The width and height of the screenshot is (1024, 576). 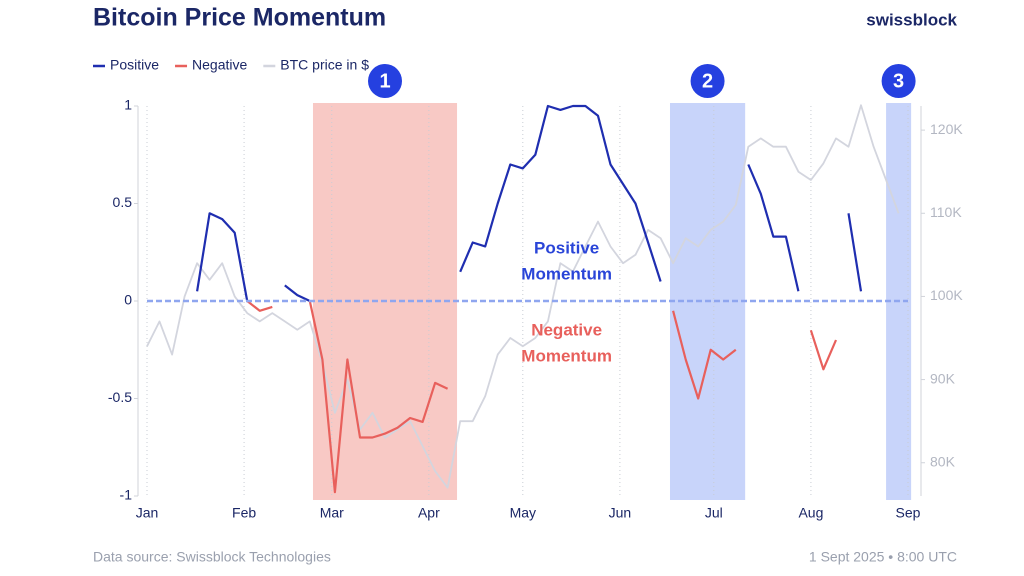 What do you see at coordinates (219, 65) in the screenshot?
I see `legend-label: Negative` at bounding box center [219, 65].